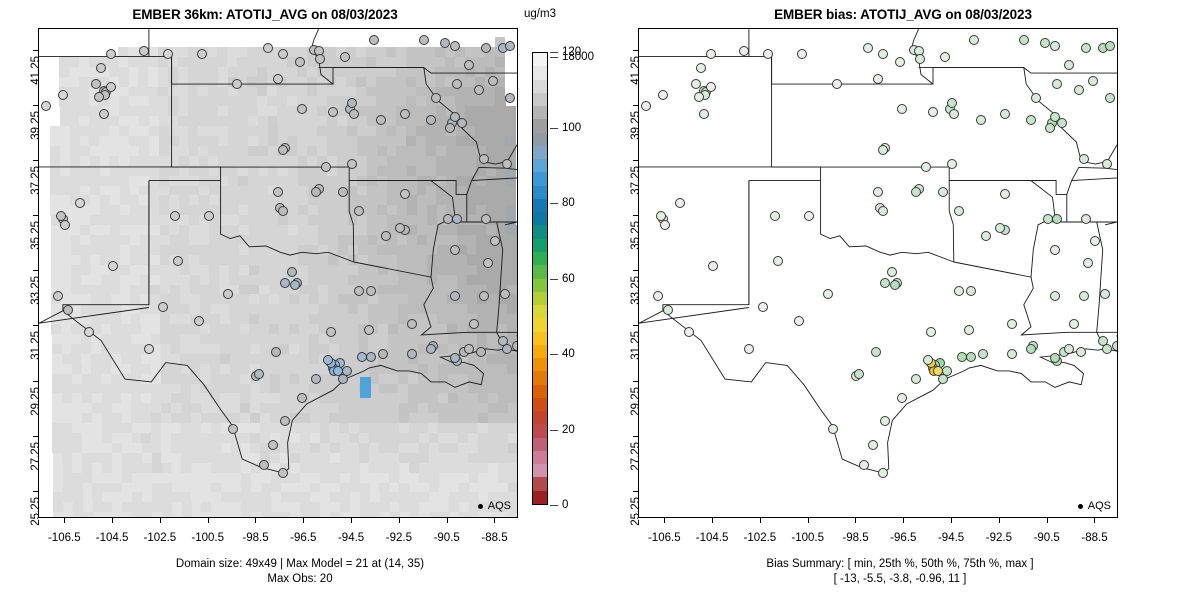  Describe the element at coordinates (748, 348) in the screenshot. I see `bias-marker` at that location.